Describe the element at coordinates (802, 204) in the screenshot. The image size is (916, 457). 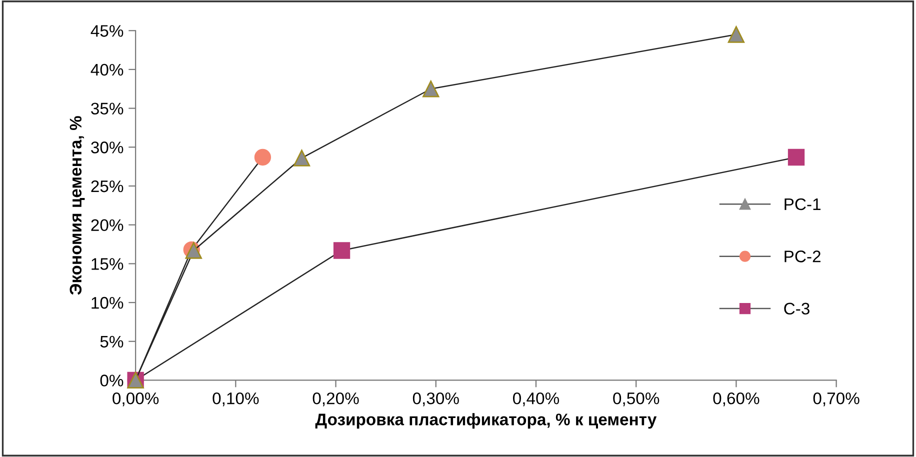
I see `legend-label: PC-1` at that location.